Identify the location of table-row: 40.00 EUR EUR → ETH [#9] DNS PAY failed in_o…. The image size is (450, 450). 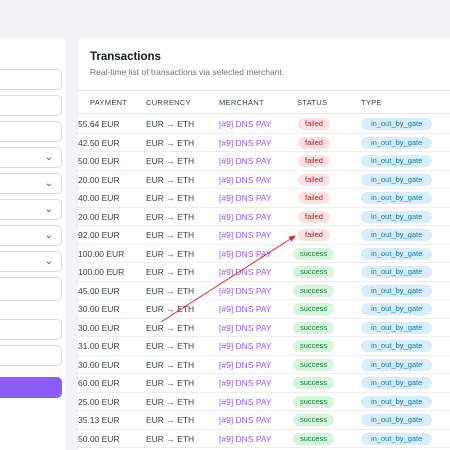
(264, 198).